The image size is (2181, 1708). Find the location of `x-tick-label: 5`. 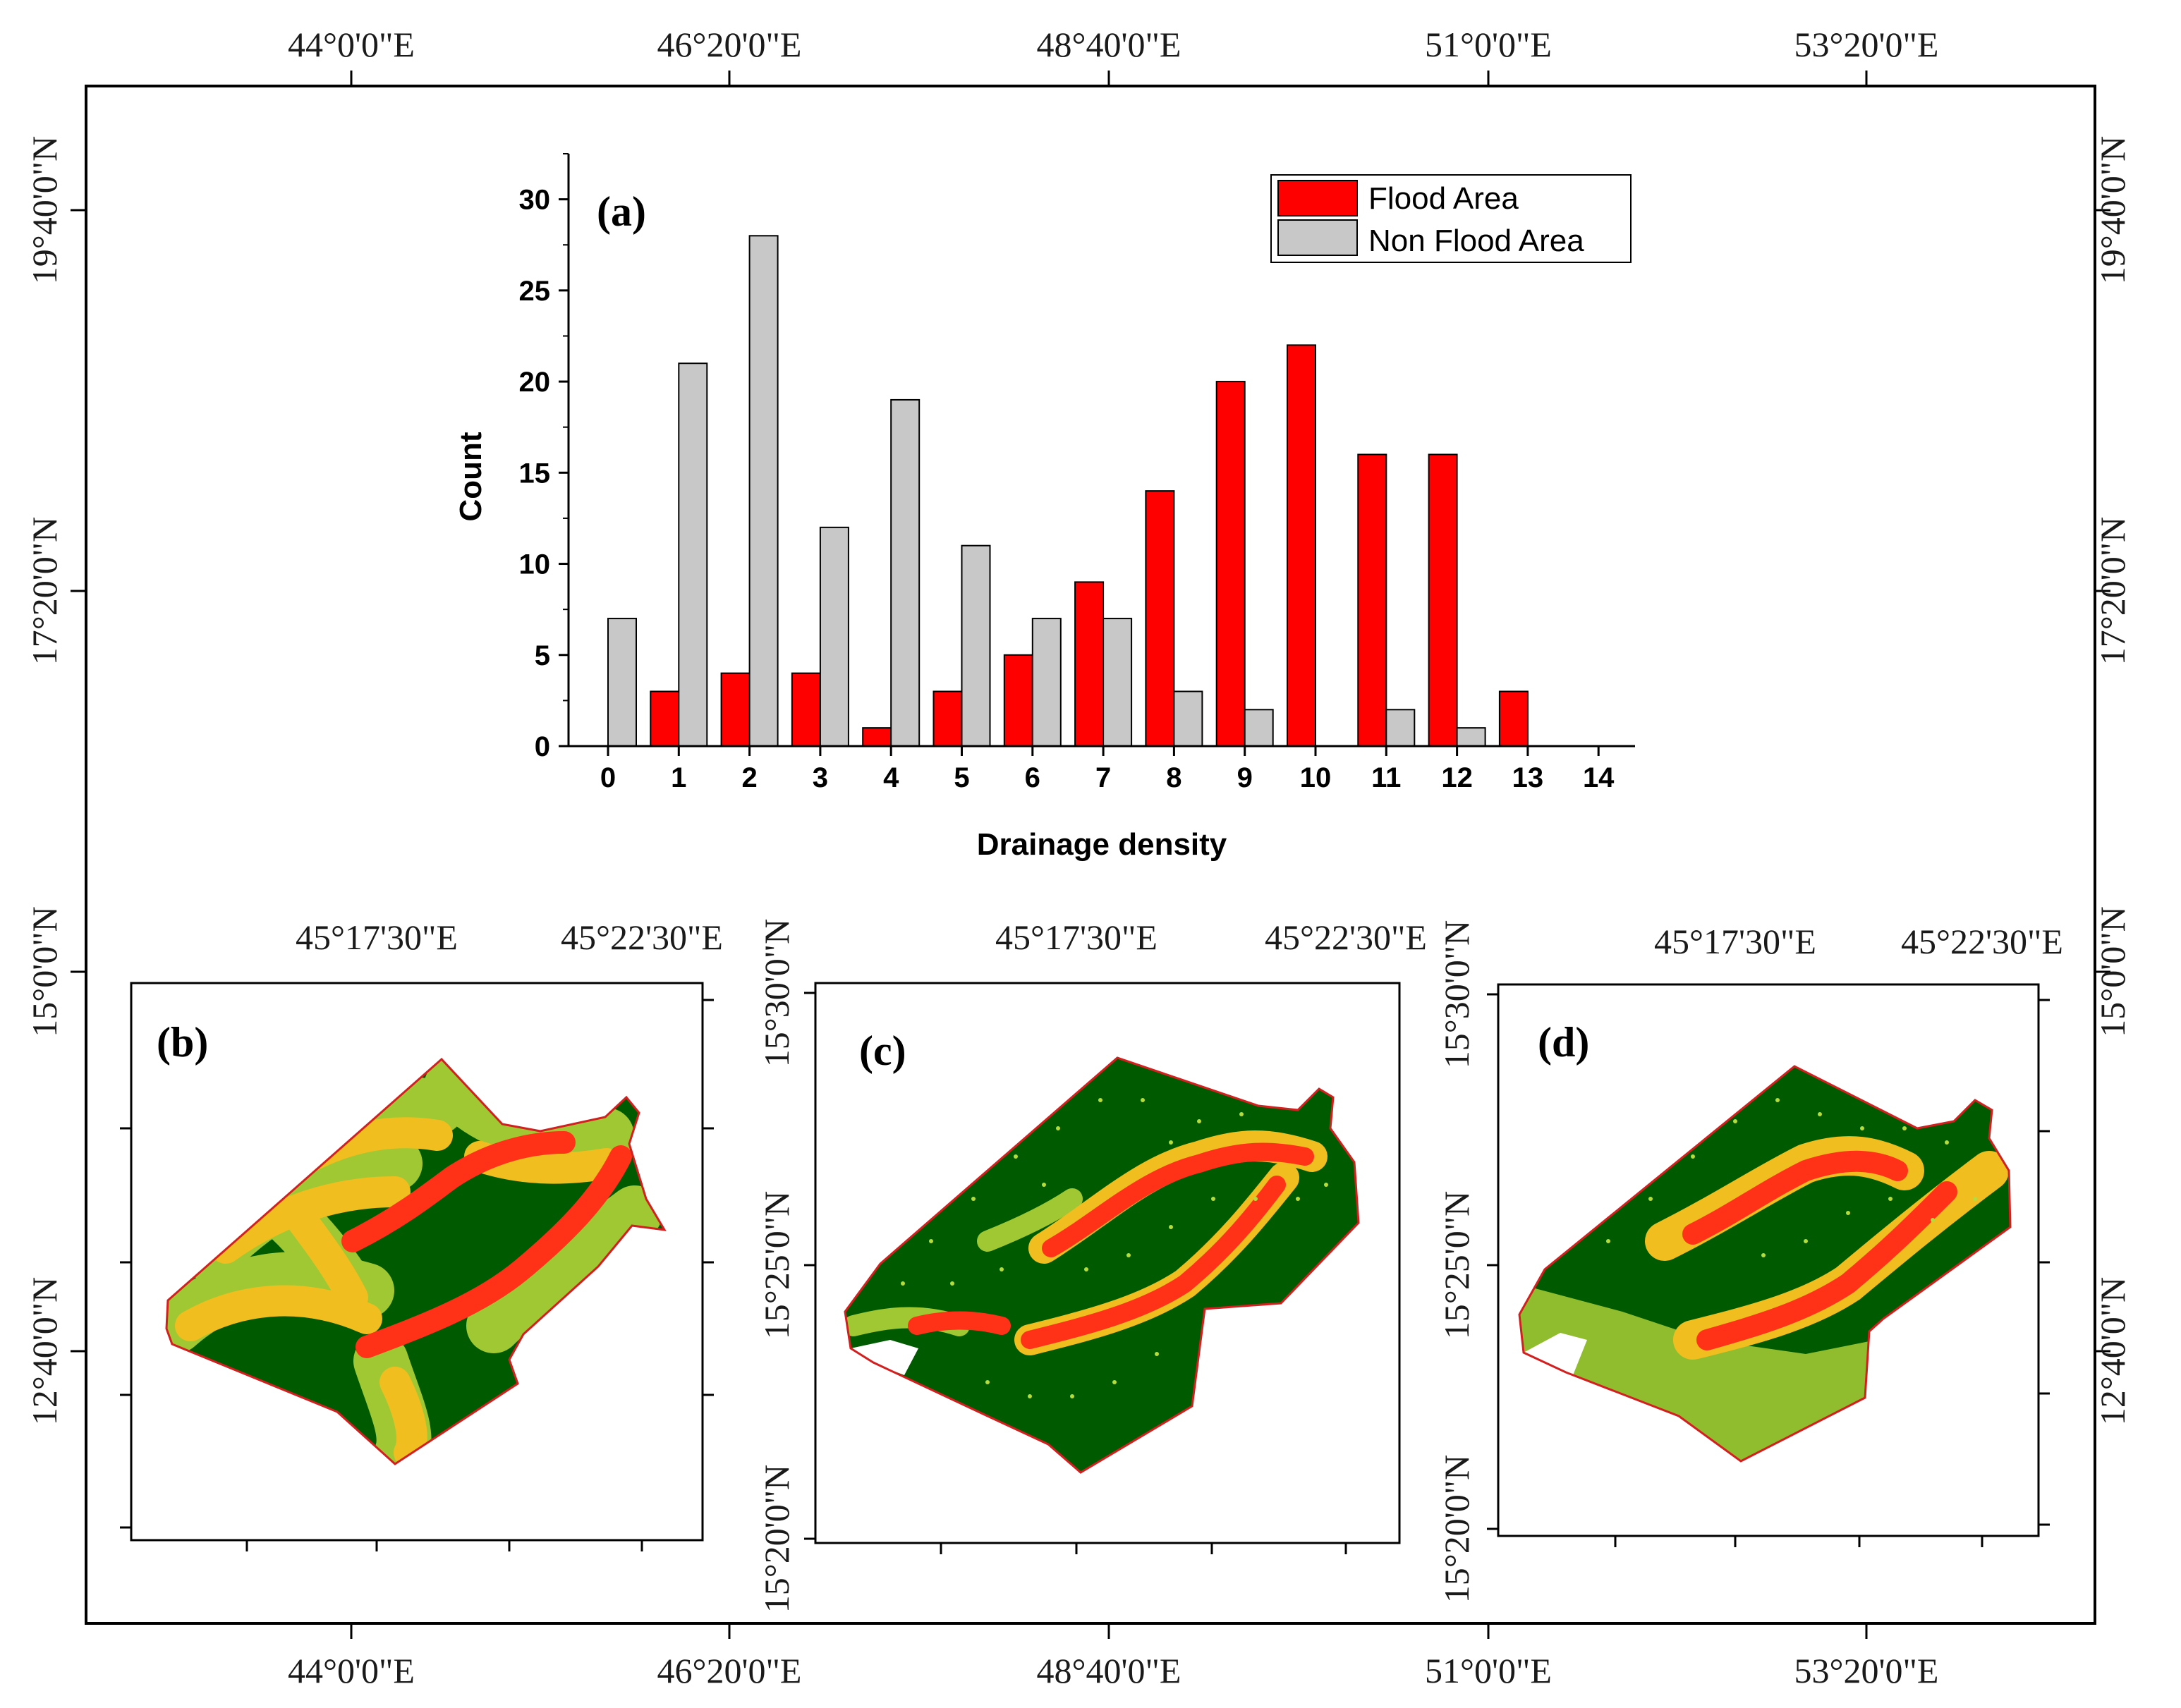

x-tick-label: 5 is located at coordinates (961, 777).